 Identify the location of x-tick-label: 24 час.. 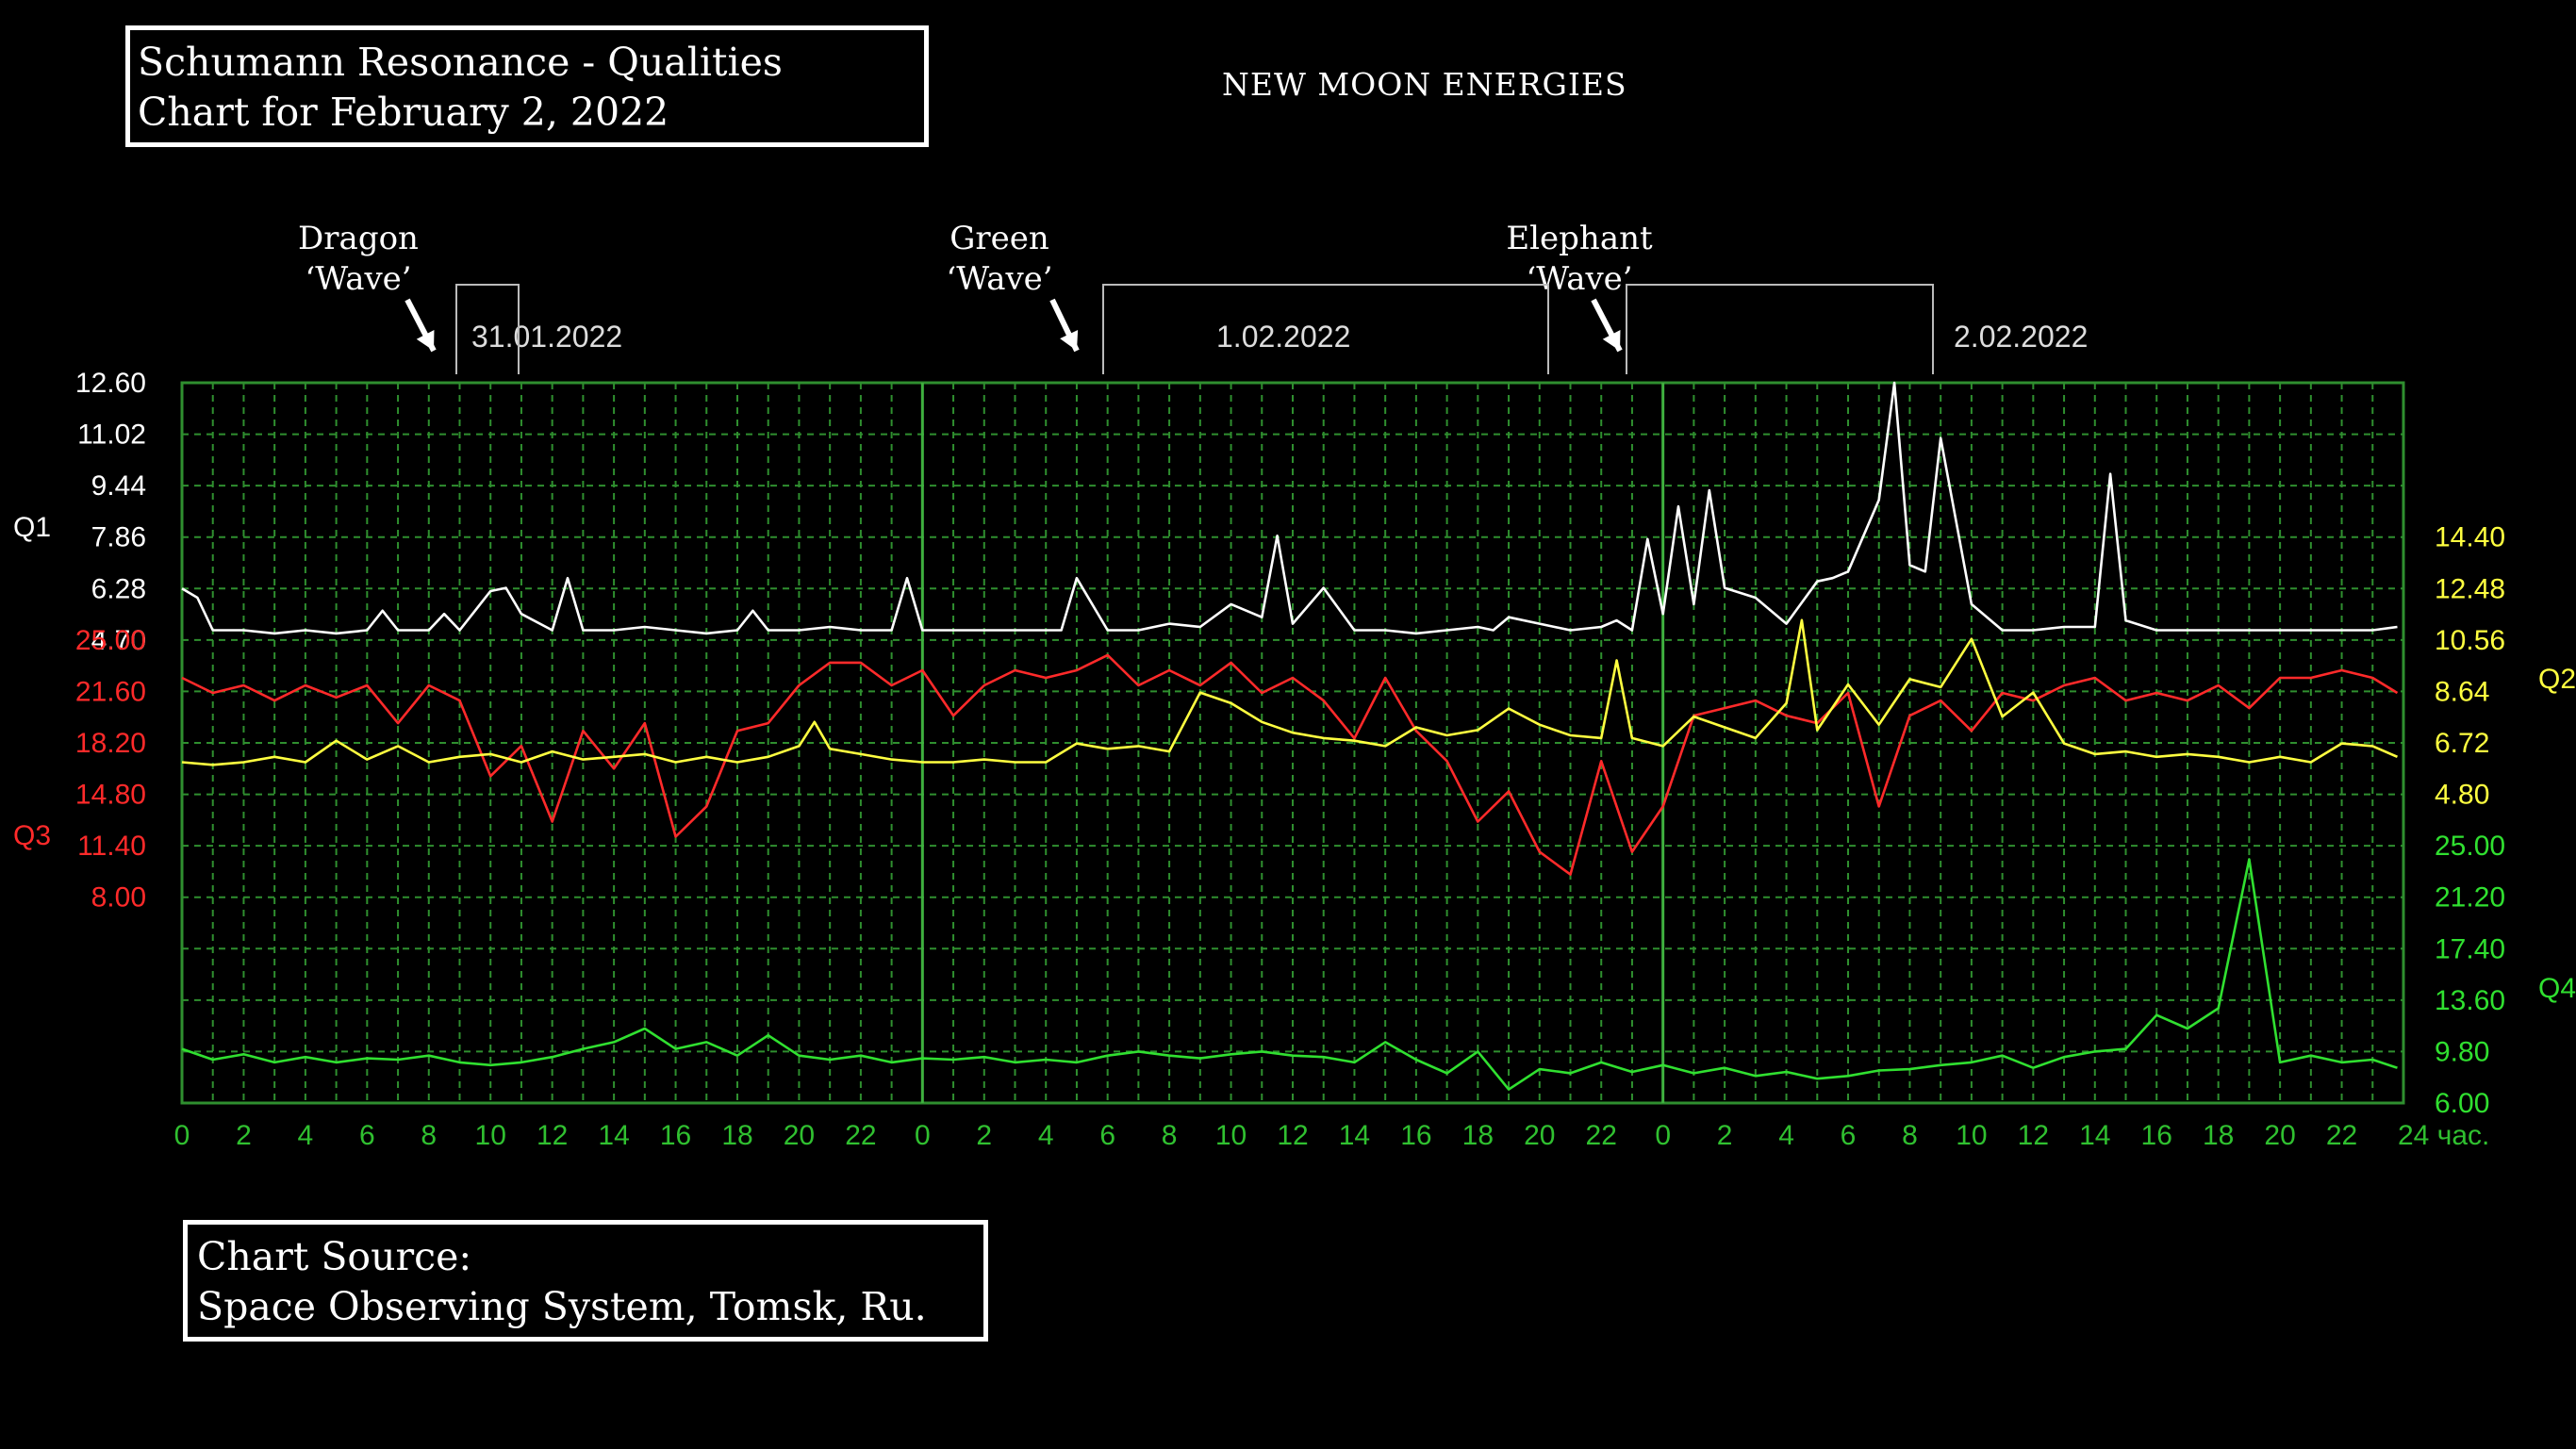
(2443, 1136).